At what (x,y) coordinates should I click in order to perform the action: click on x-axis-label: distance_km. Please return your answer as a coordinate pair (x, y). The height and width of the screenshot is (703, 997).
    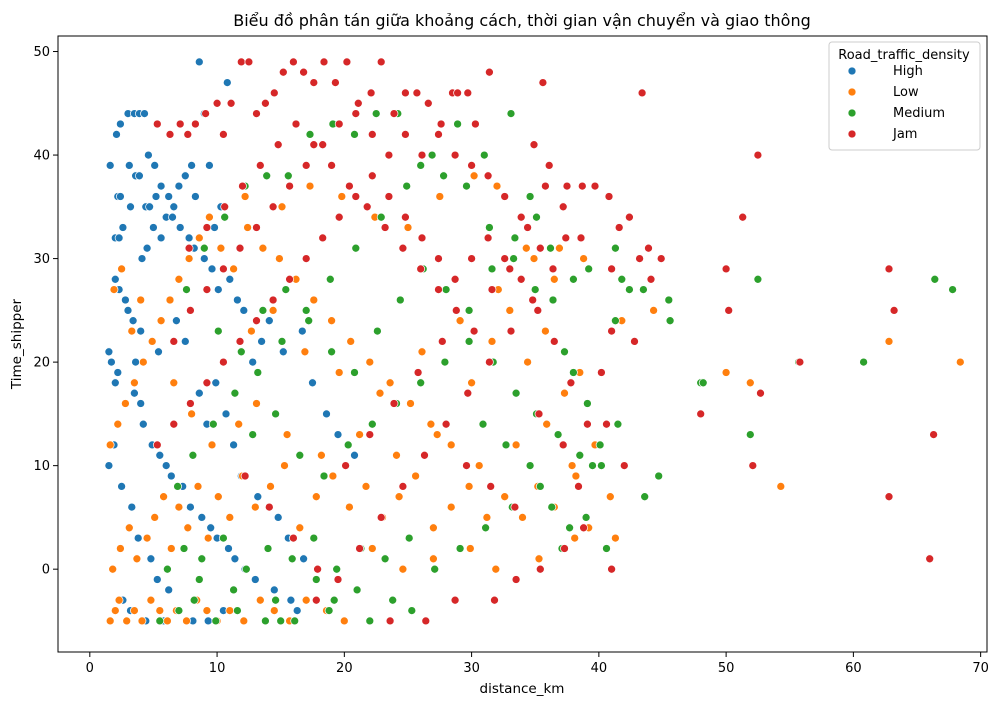
    Looking at the image, I should click on (522, 689).